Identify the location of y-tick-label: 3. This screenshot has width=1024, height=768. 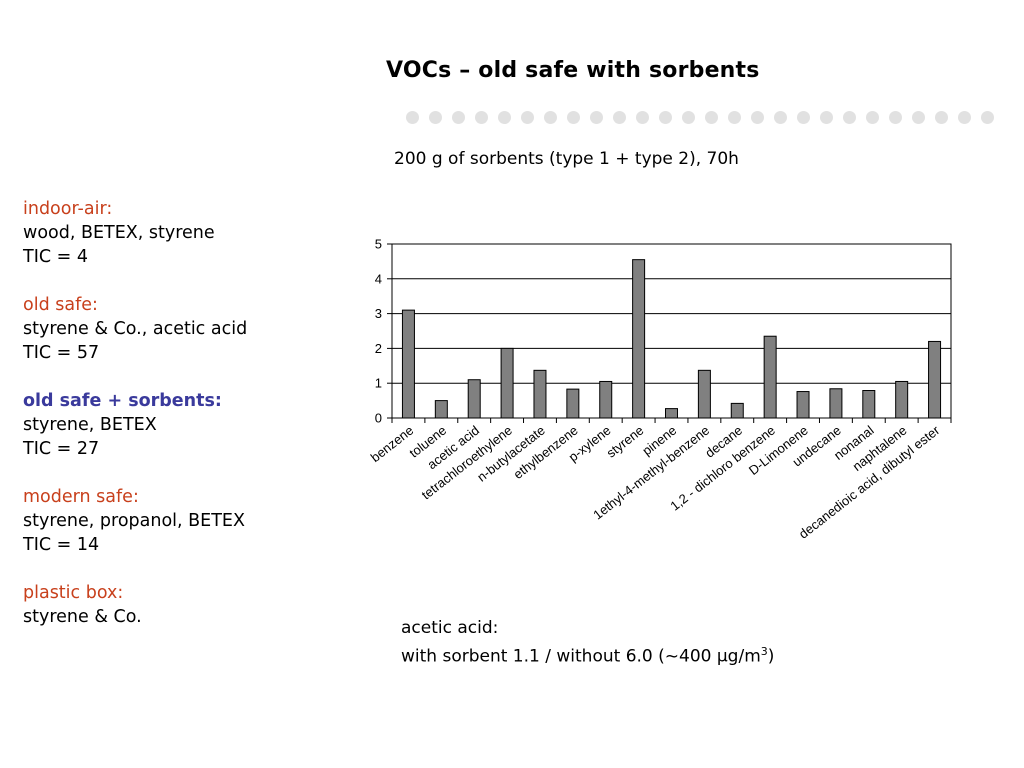
(378, 313).